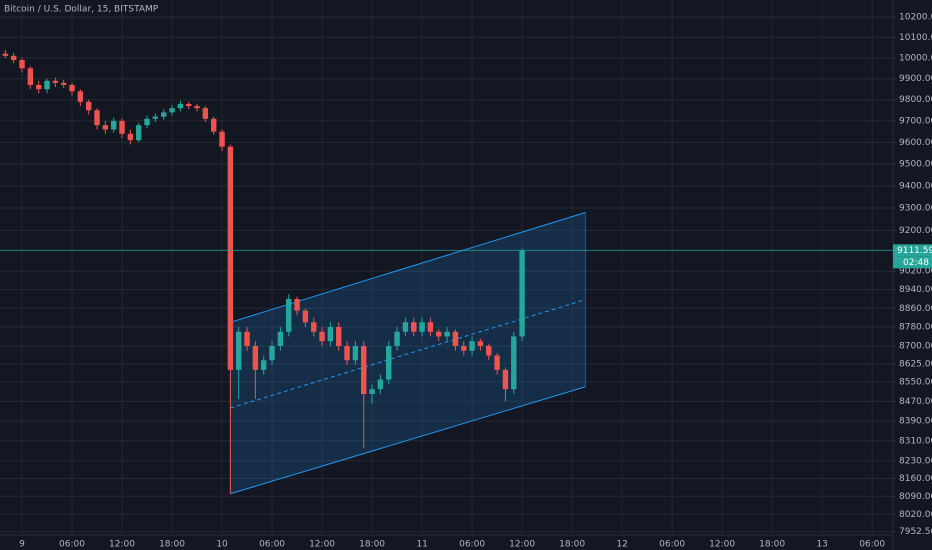 This screenshot has height=550, width=932. Describe the element at coordinates (915, 402) in the screenshot. I see `y-tick-label: 8470.00` at that location.